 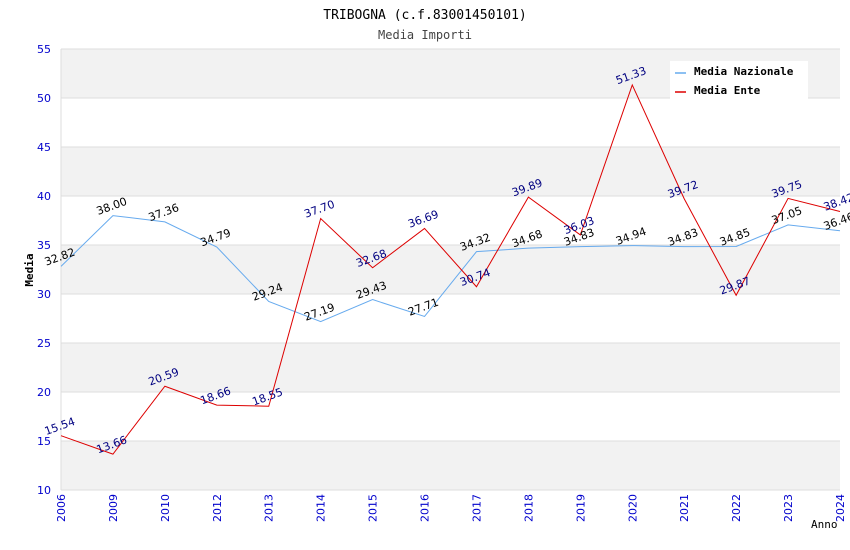 I want to click on x-tick-label: 2015, so click(x=373, y=508).